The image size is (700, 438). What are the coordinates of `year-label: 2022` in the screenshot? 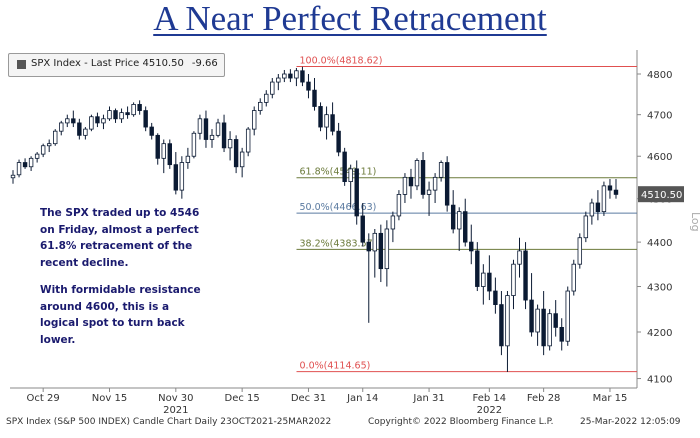 It's located at (489, 410).